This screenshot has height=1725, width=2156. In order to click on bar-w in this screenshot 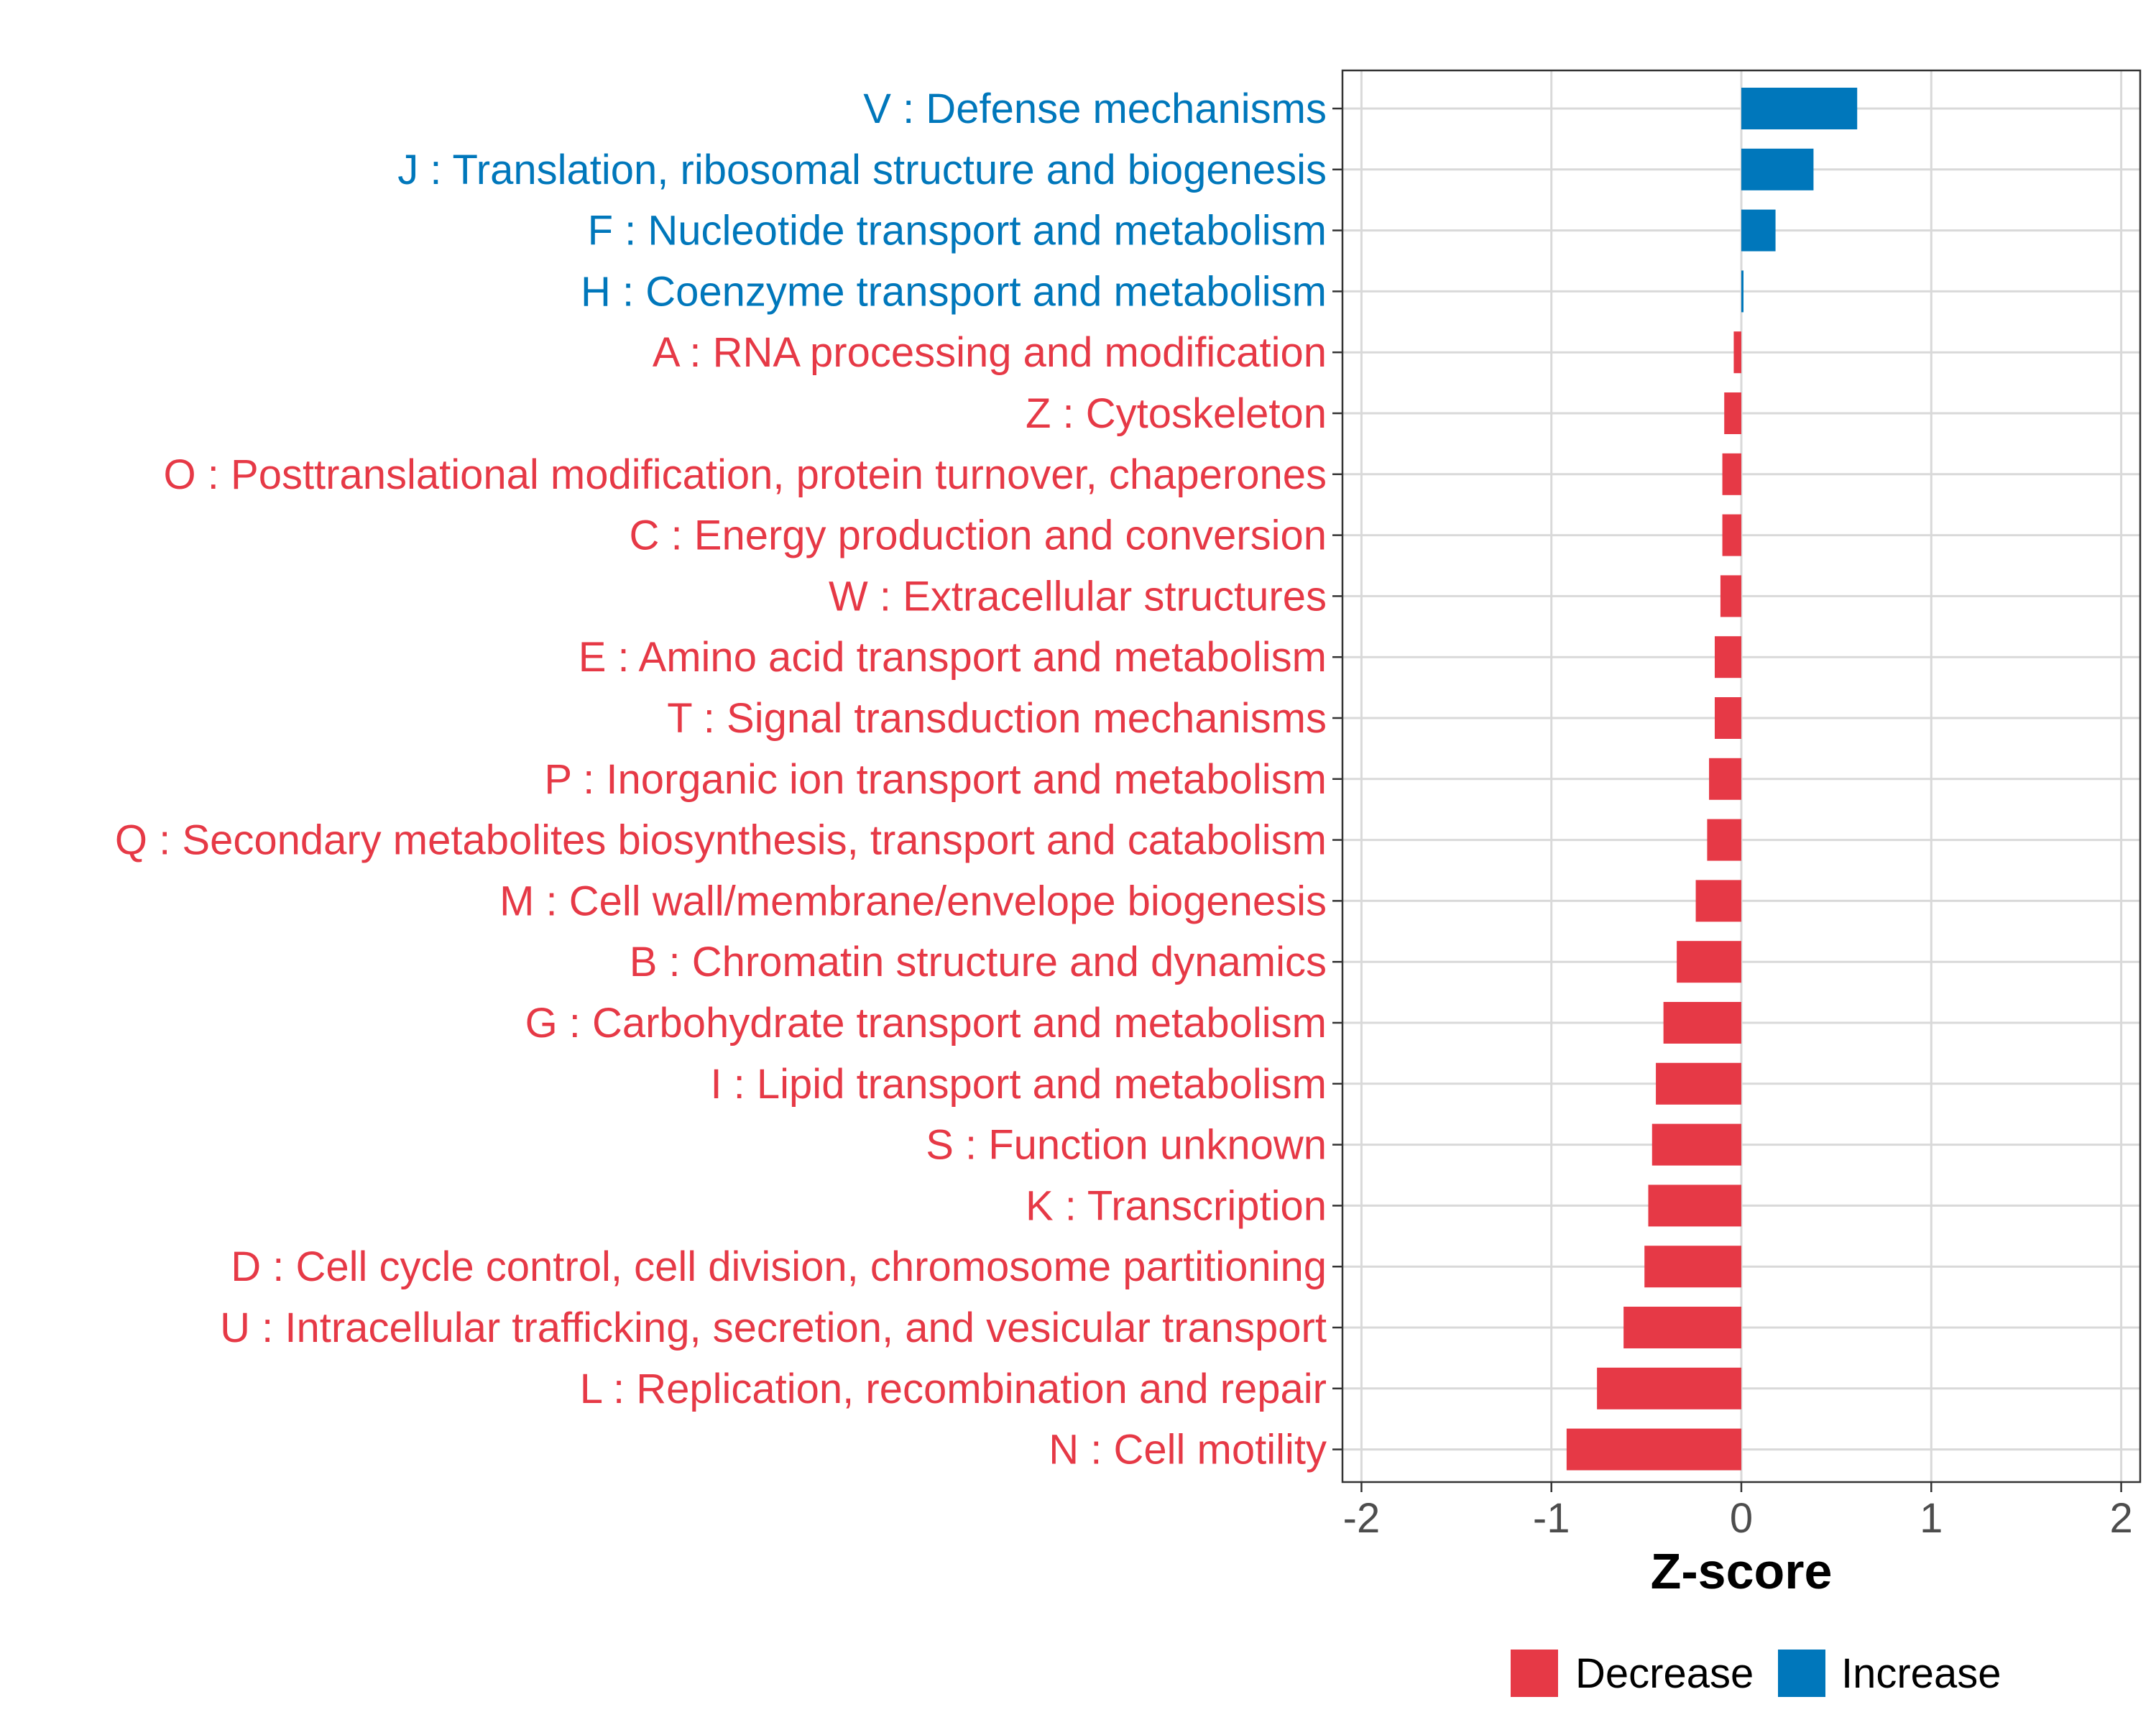, I will do `click(1731, 596)`.